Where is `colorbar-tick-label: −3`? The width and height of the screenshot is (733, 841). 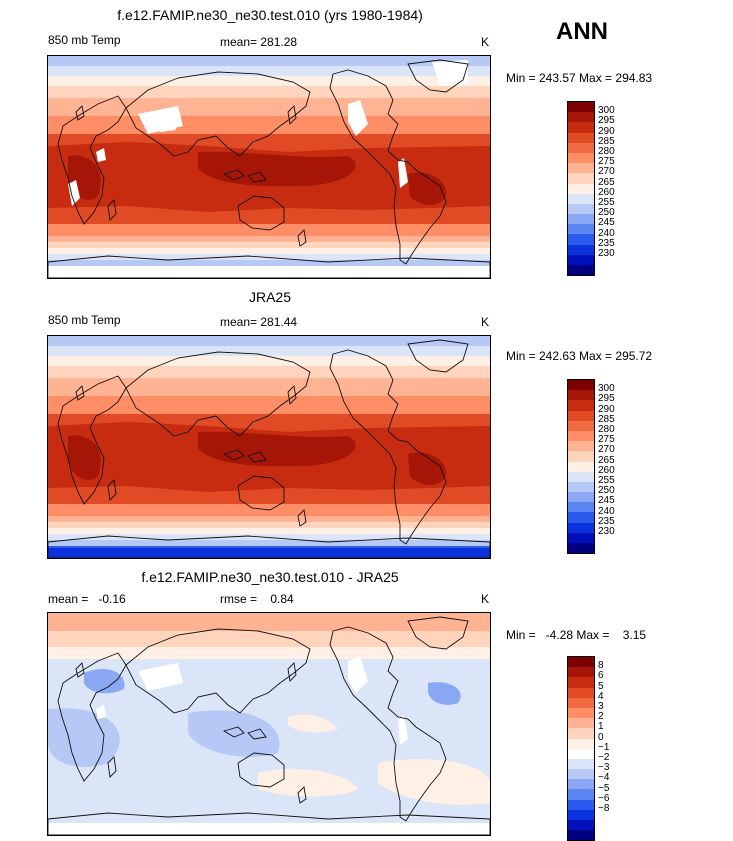
colorbar-tick-label: −3 is located at coordinates (604, 768).